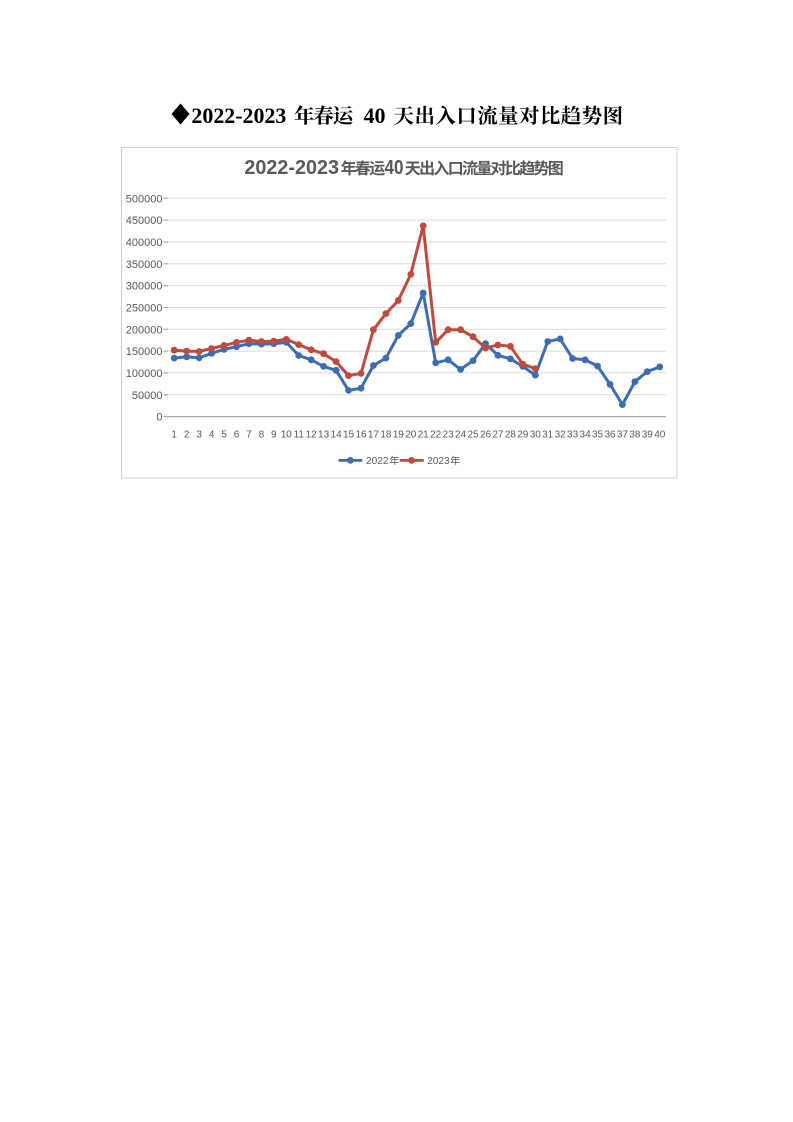 The height and width of the screenshot is (1122, 793). Describe the element at coordinates (361, 435) in the screenshot. I see `svg-text: 16` at that location.